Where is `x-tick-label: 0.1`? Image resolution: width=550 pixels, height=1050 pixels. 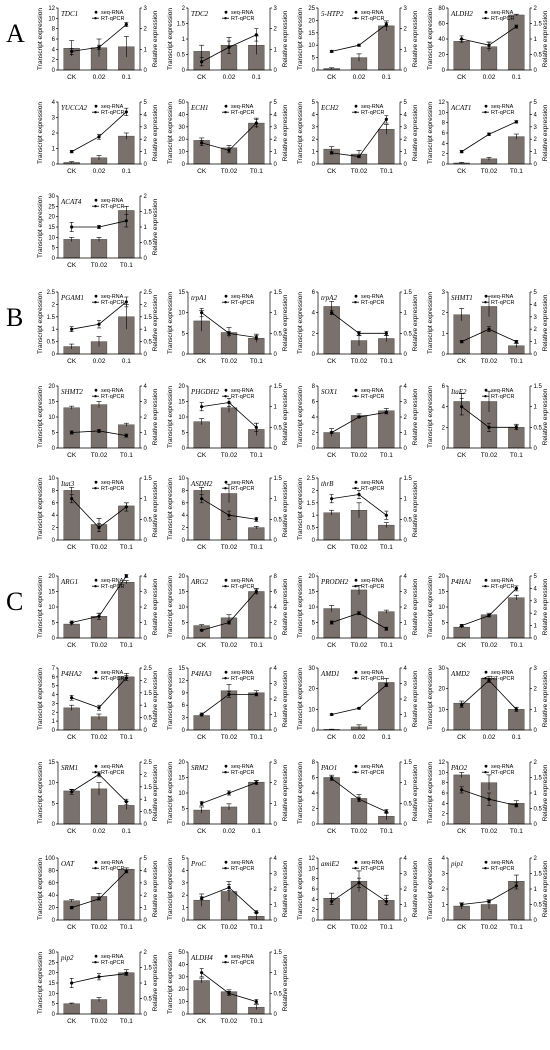
x-tick-label: 0.1 is located at coordinates (516, 737).